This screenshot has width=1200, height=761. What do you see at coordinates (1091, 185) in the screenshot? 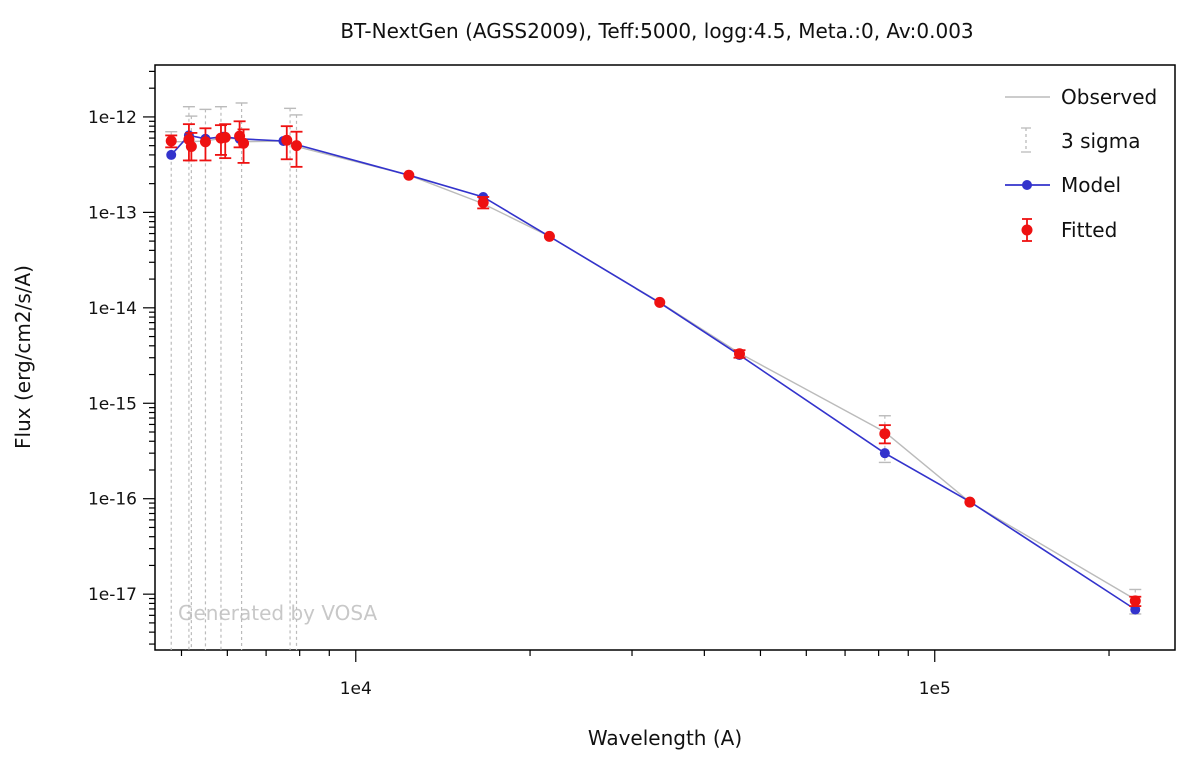
I see `legend-model-label: Model` at bounding box center [1091, 185].